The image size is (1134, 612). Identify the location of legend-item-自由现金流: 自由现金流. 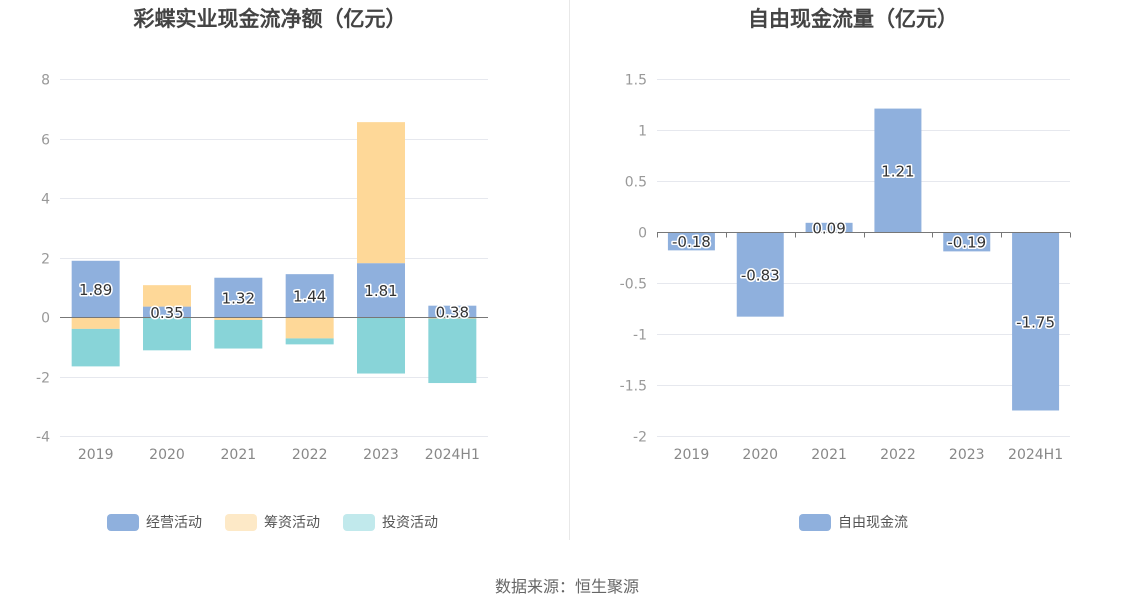
(853, 522).